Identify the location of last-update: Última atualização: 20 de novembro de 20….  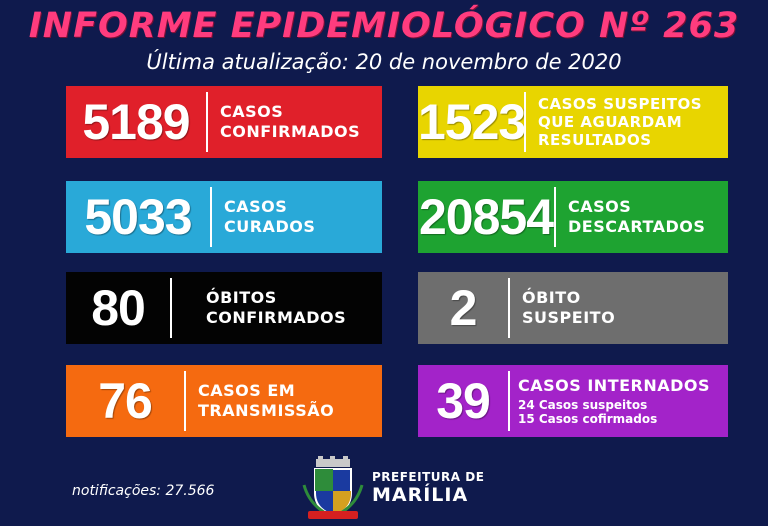
(384, 62).